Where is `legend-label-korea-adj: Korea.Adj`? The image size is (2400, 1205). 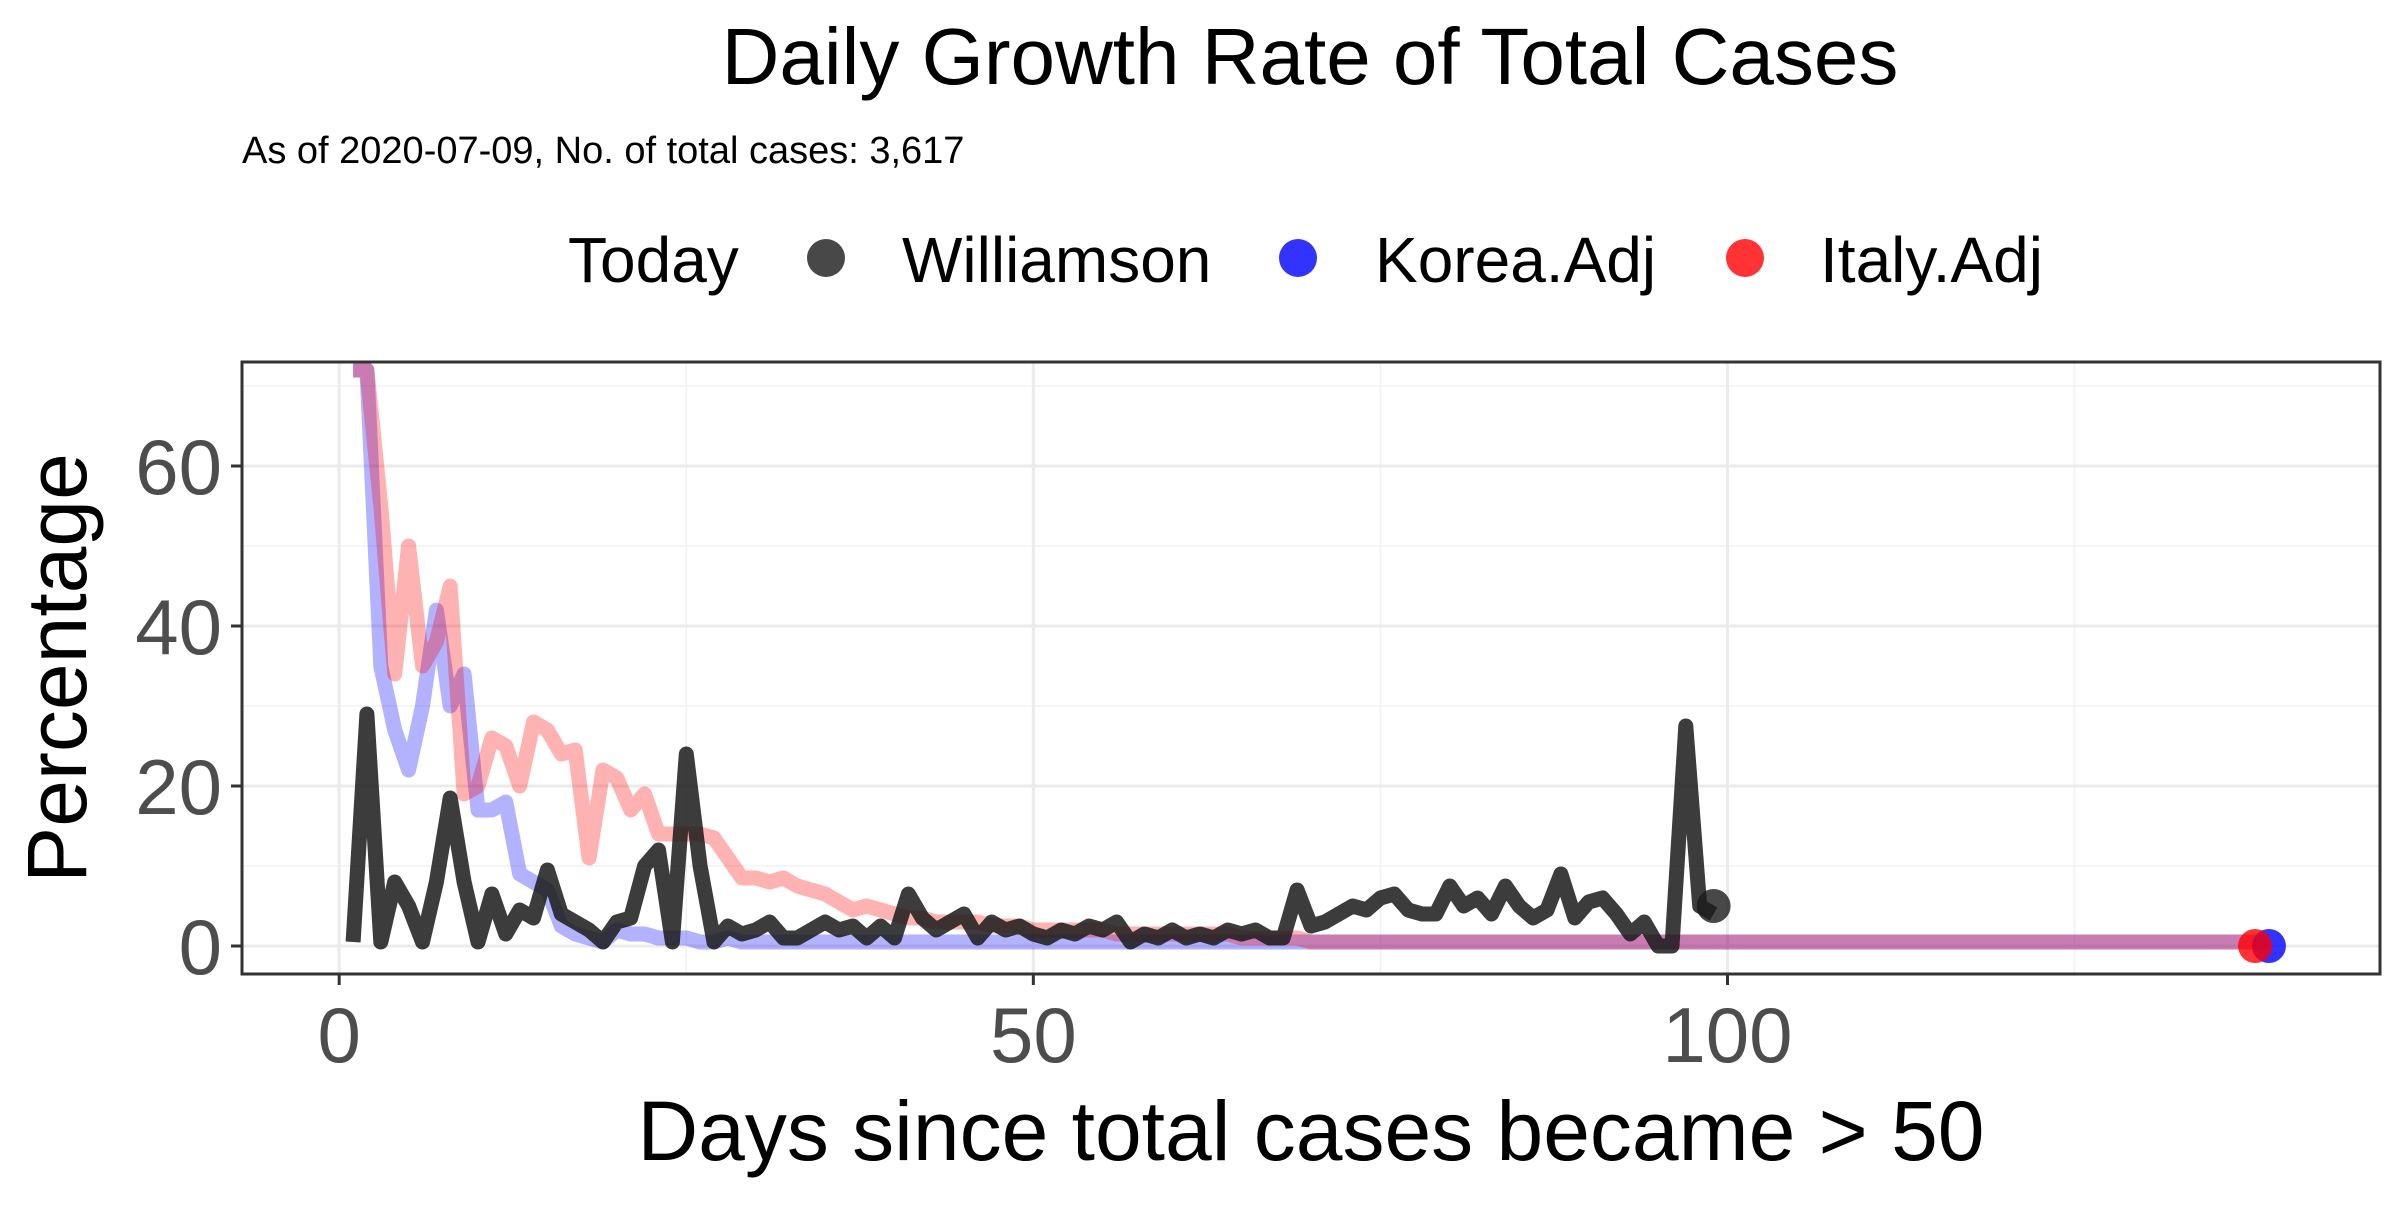 legend-label-korea-adj: Korea.Adj is located at coordinates (1515, 260).